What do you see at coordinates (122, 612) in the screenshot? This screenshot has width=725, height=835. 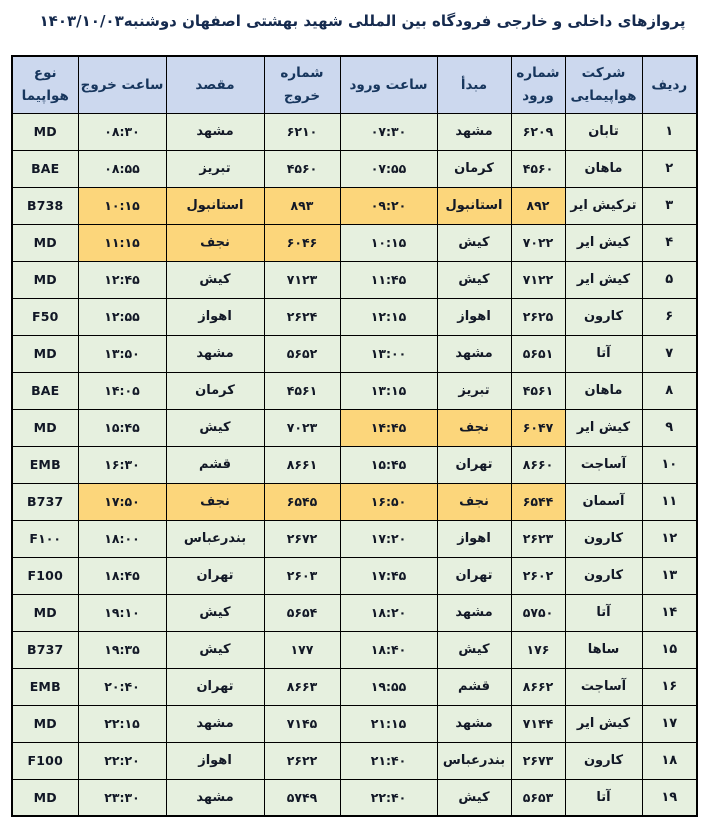 I see `cell-dep_time: ۱۹:۱۰` at bounding box center [122, 612].